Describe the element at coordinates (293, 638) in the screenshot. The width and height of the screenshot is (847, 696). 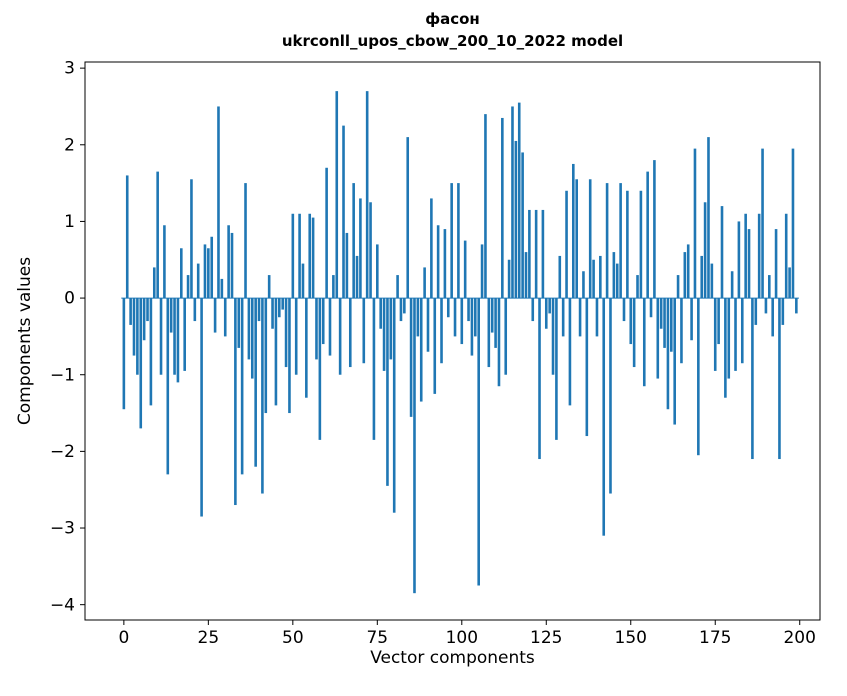
I see `x-tick-label: 50` at that location.